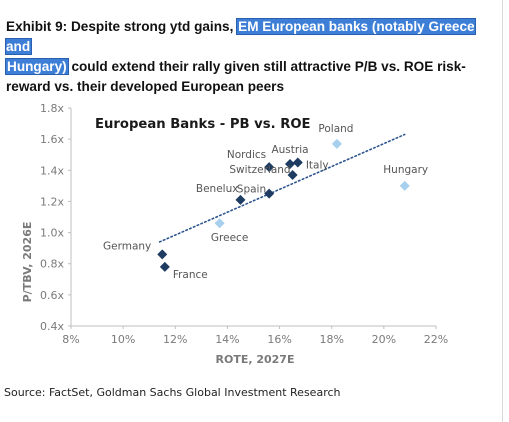  I want to click on chart-title: European Banks - PB vs. ROE, so click(203, 124).